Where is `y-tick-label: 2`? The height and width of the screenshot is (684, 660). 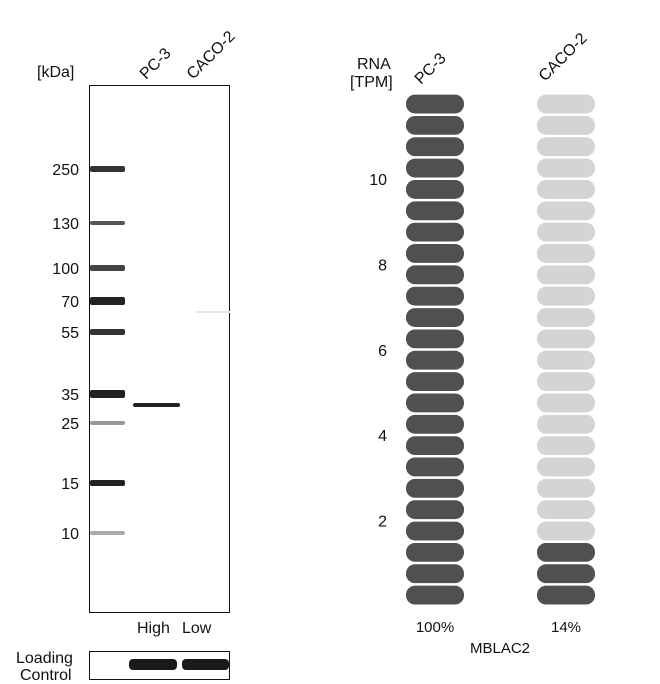
y-tick-label: 2 is located at coordinates (382, 522).